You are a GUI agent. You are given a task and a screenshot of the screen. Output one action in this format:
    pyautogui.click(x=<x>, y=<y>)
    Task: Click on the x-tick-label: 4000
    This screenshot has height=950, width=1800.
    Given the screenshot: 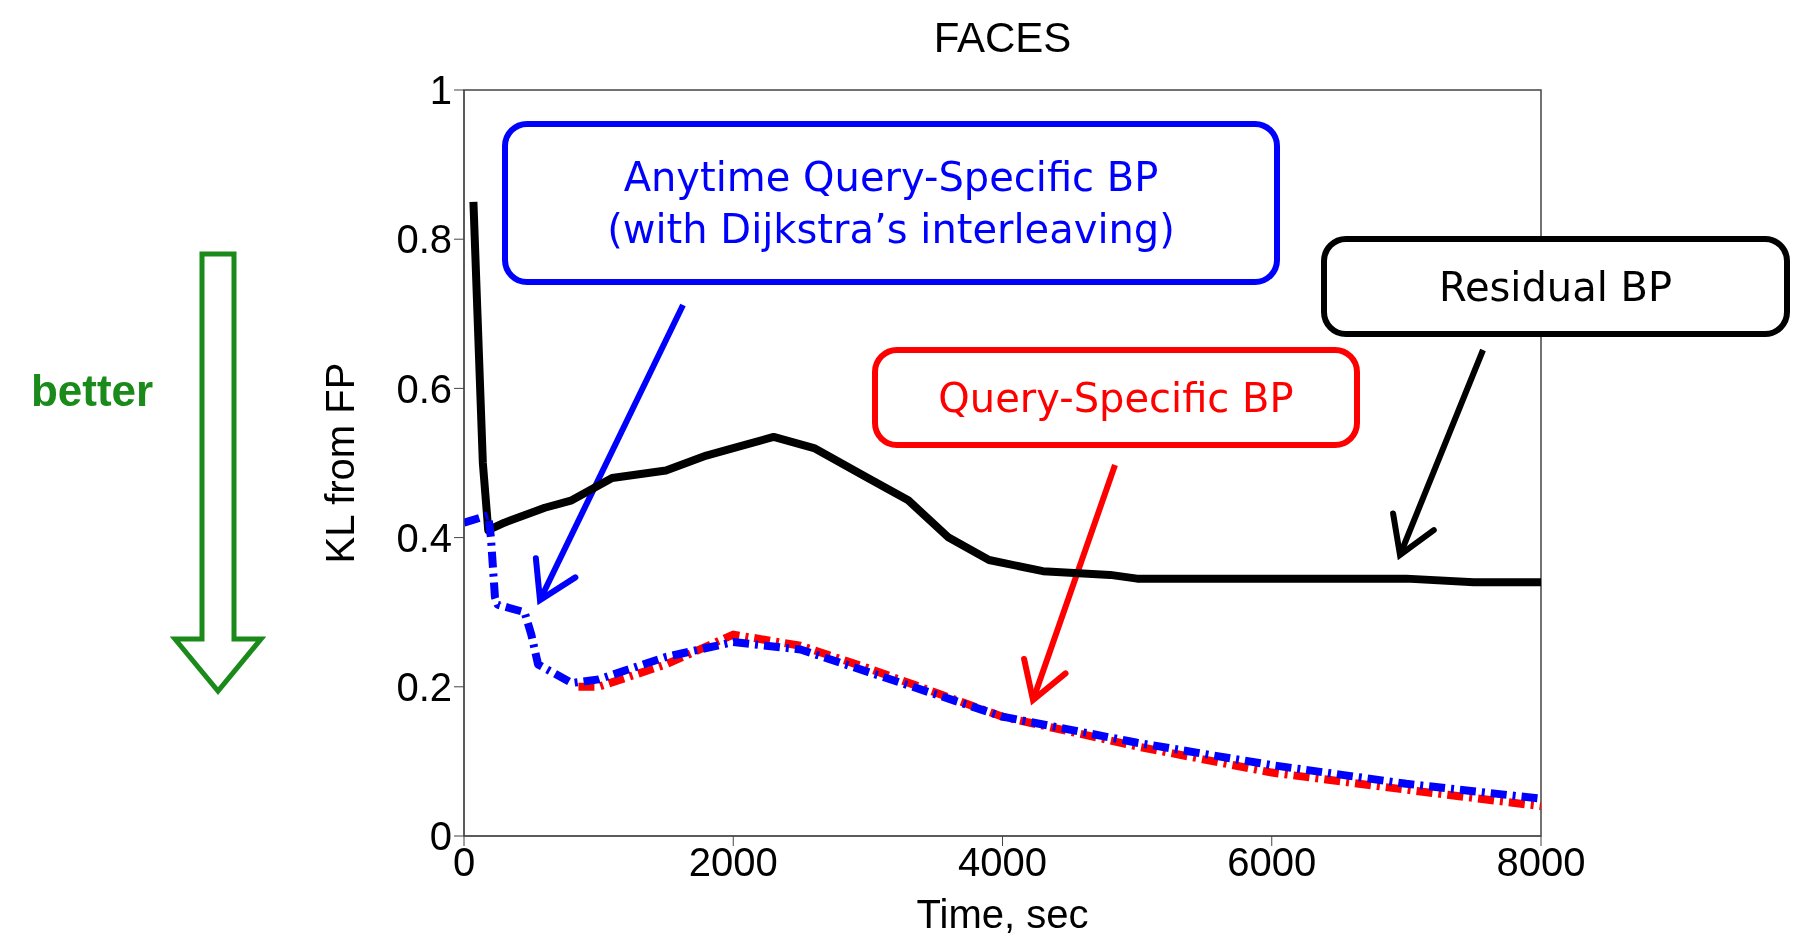 What is the action you would take?
    pyautogui.click(x=1002, y=862)
    